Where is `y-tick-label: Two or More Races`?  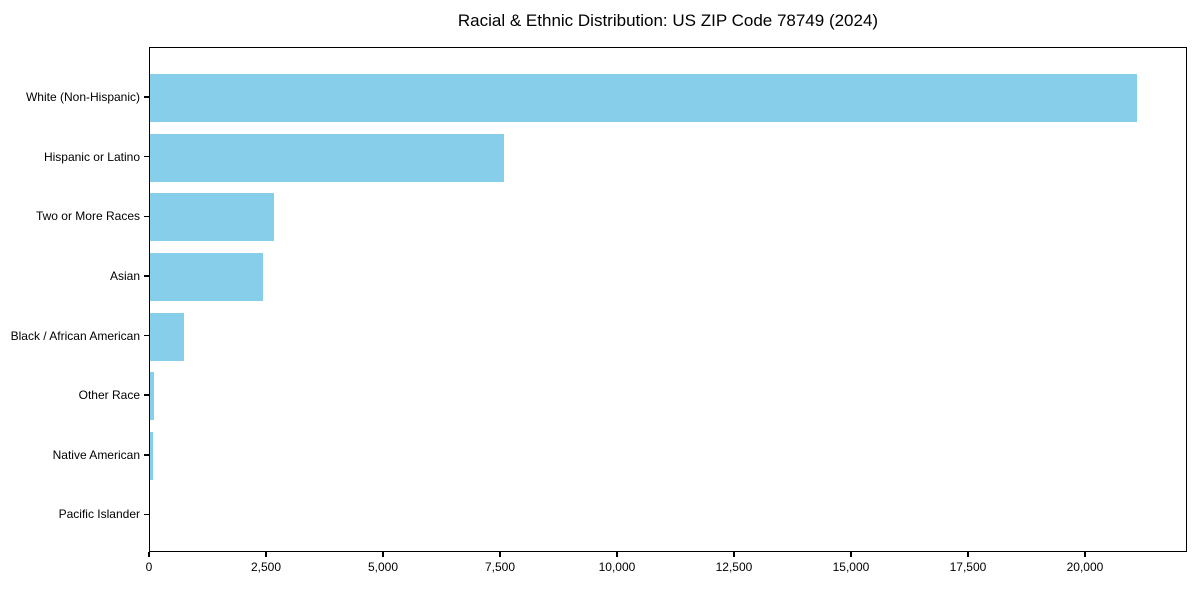 y-tick-label: Two or More Races is located at coordinates (87, 216).